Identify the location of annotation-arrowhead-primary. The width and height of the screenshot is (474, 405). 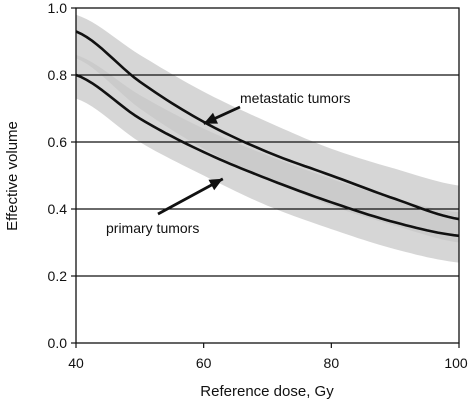
(215, 184).